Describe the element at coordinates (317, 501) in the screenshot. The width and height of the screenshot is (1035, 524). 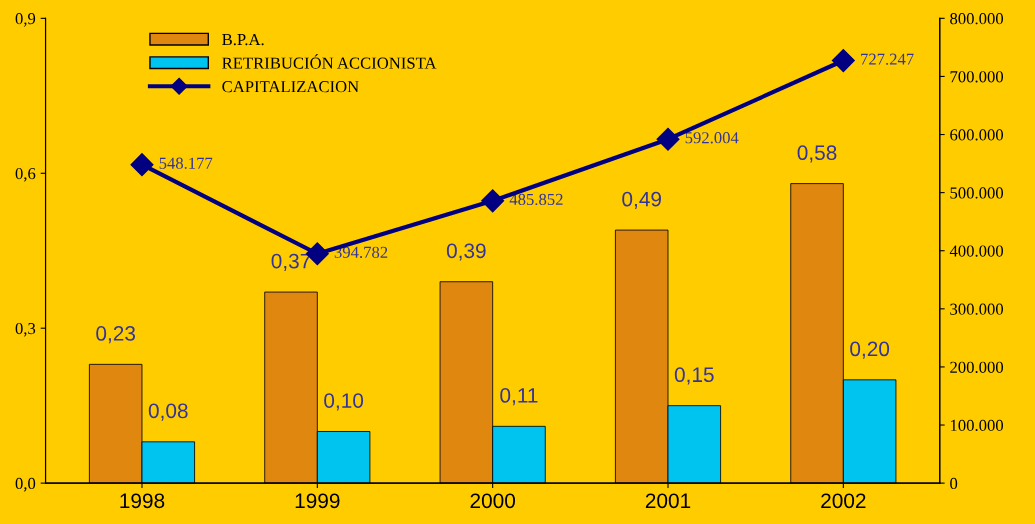
I see `x-tick-label: 1999` at that location.